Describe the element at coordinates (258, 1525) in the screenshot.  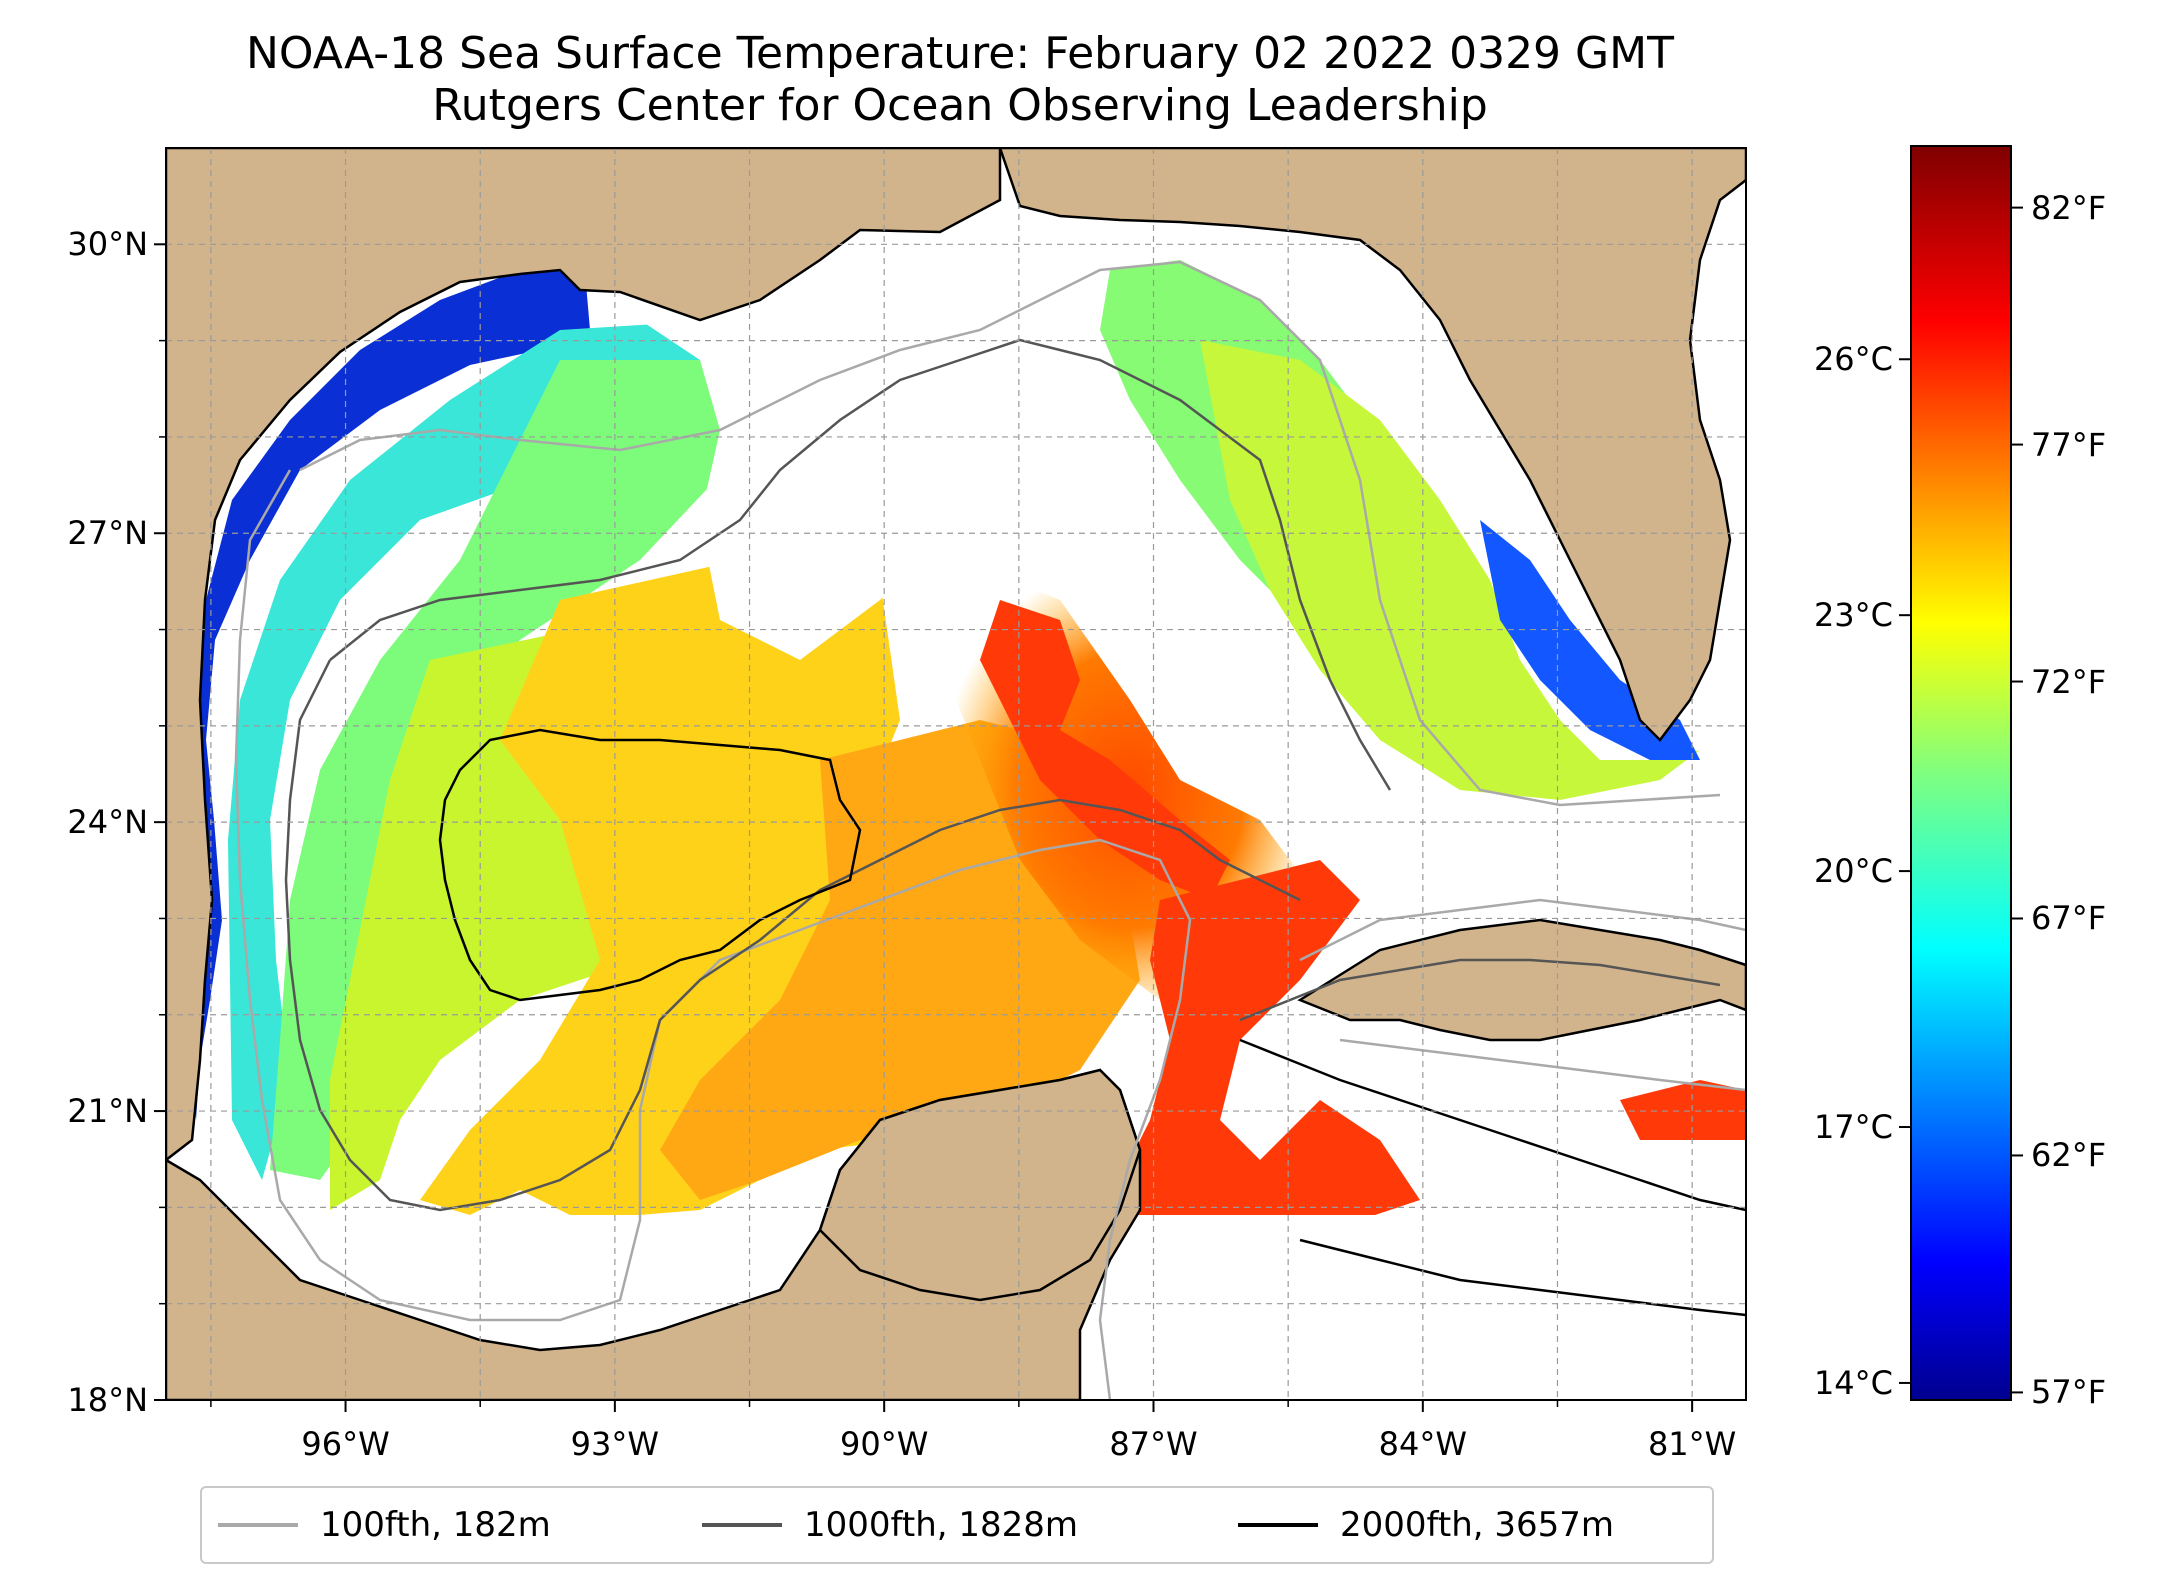
I see `legend-swatch-100fth` at that location.